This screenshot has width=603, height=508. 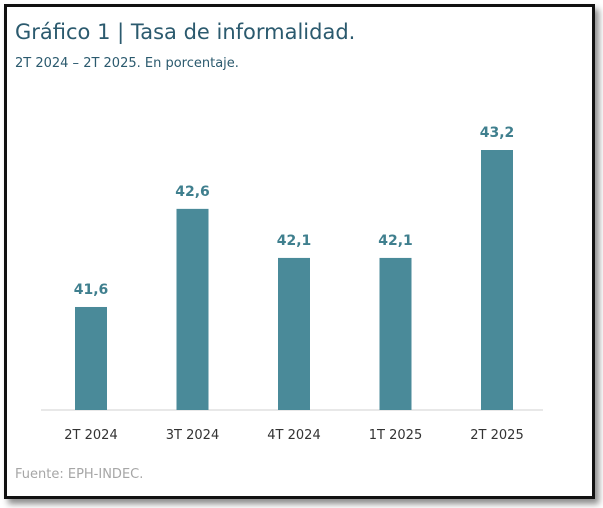 I want to click on category-label: 2T 2025, so click(x=496, y=435).